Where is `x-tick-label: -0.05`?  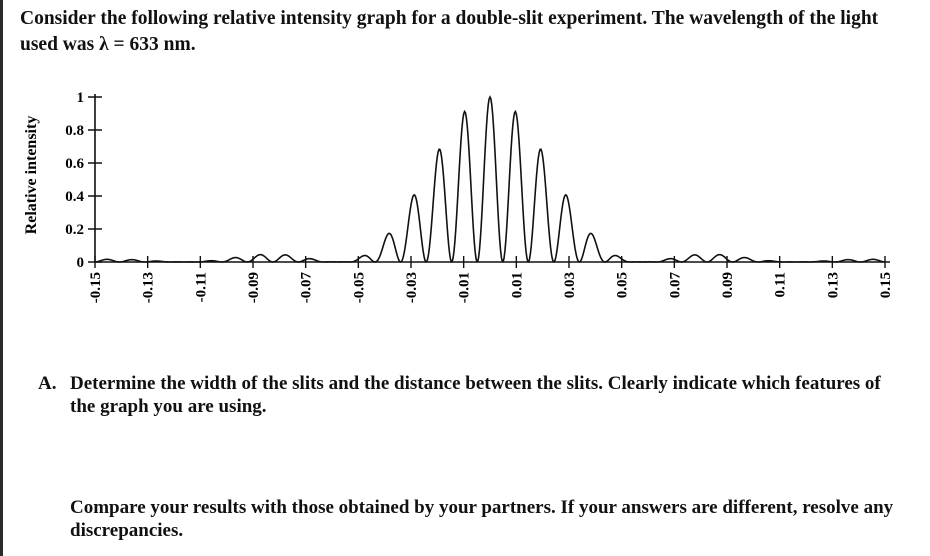 x-tick-label: -0.05 is located at coordinates (359, 287).